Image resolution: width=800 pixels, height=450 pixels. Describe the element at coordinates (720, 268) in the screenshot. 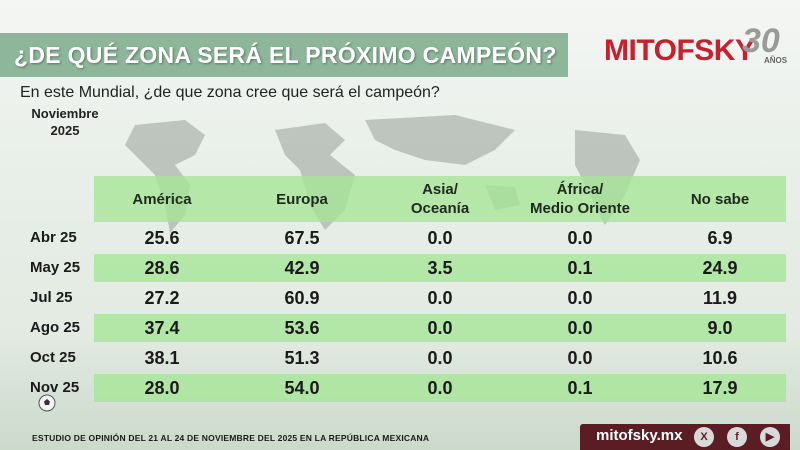

I see `table-cell: 24.9` at that location.